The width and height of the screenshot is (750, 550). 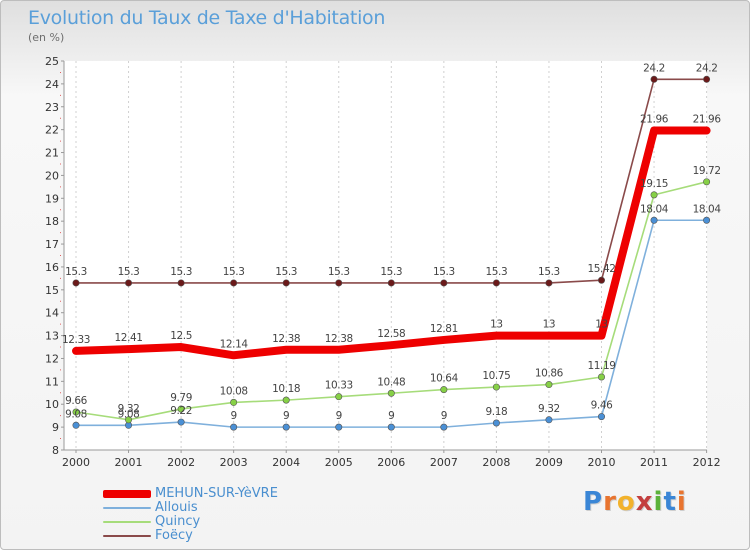 I want to click on data-point-2-2007, so click(x=444, y=390).